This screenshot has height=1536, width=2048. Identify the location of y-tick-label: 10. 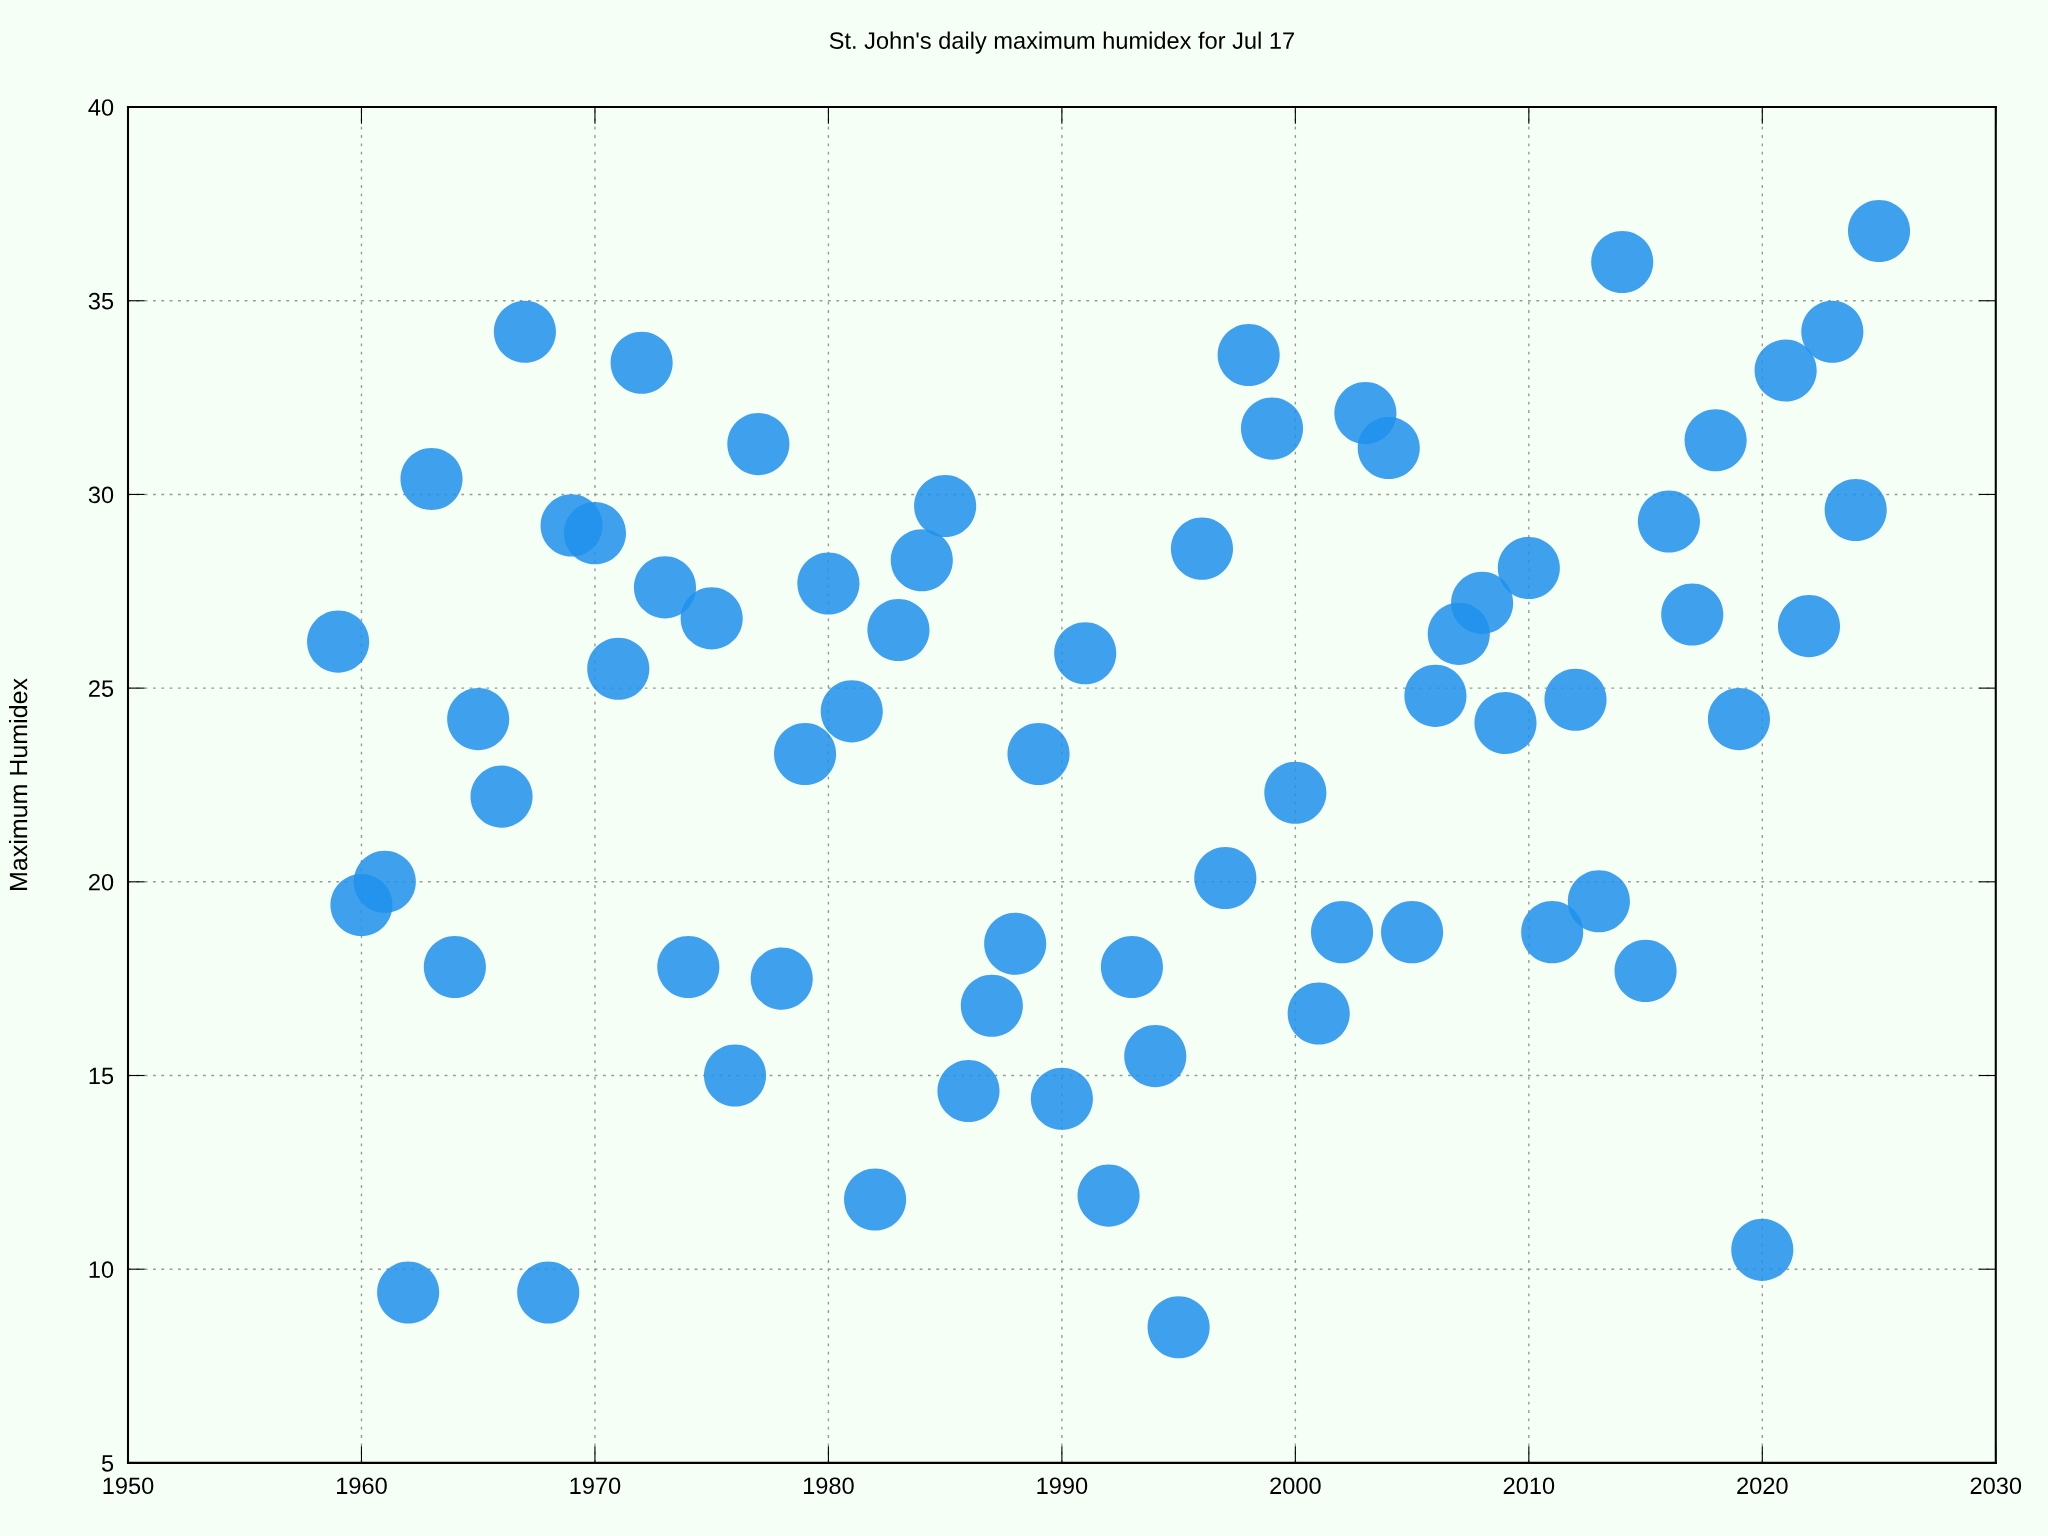
(101, 1269).